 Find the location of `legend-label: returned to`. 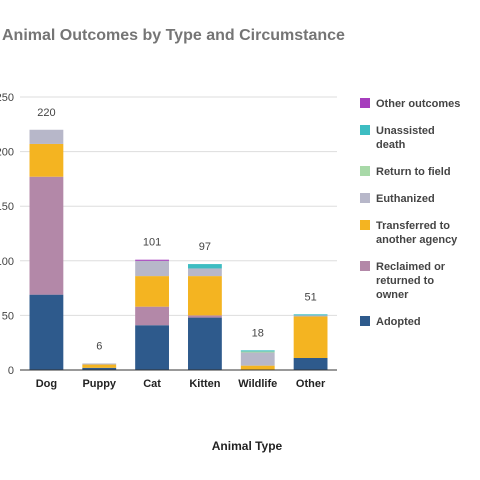

legend-label: returned to is located at coordinates (405, 281).